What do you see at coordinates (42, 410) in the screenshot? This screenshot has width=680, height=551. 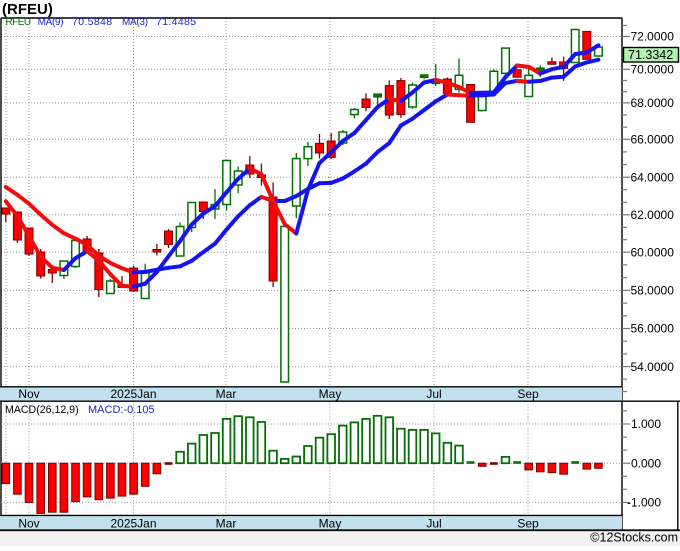 I see `svg-text: MACD(26,12,9)` at bounding box center [42, 410].